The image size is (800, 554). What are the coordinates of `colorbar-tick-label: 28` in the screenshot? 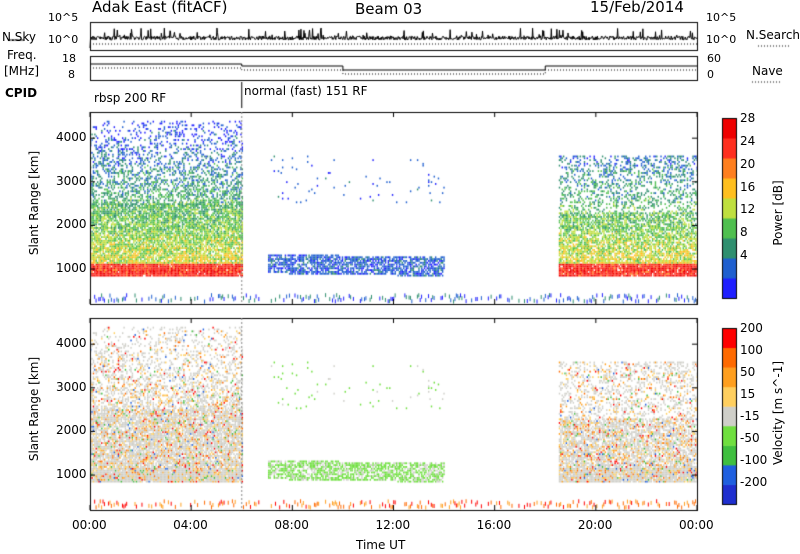 It's located at (748, 118).